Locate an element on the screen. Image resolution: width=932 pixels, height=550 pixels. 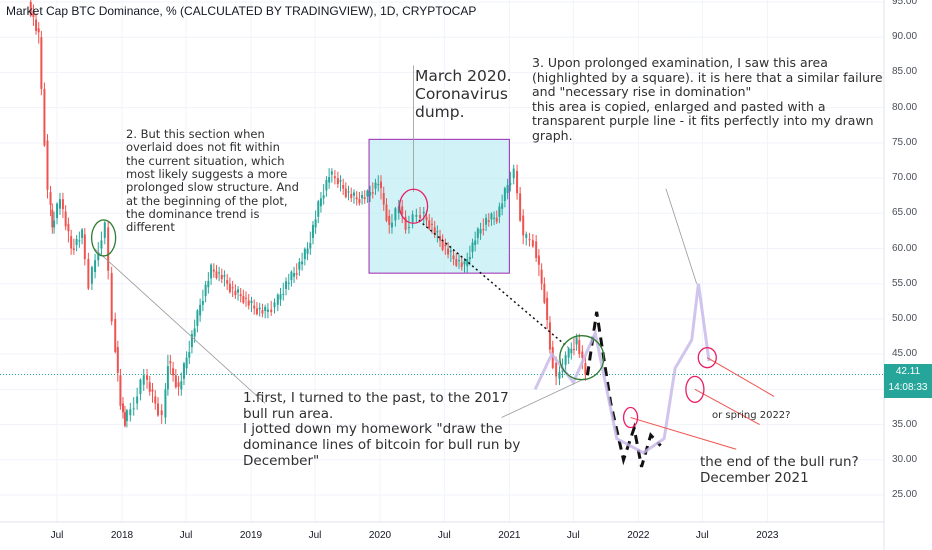
y-tick-label: 90.00 is located at coordinates (905, 37).